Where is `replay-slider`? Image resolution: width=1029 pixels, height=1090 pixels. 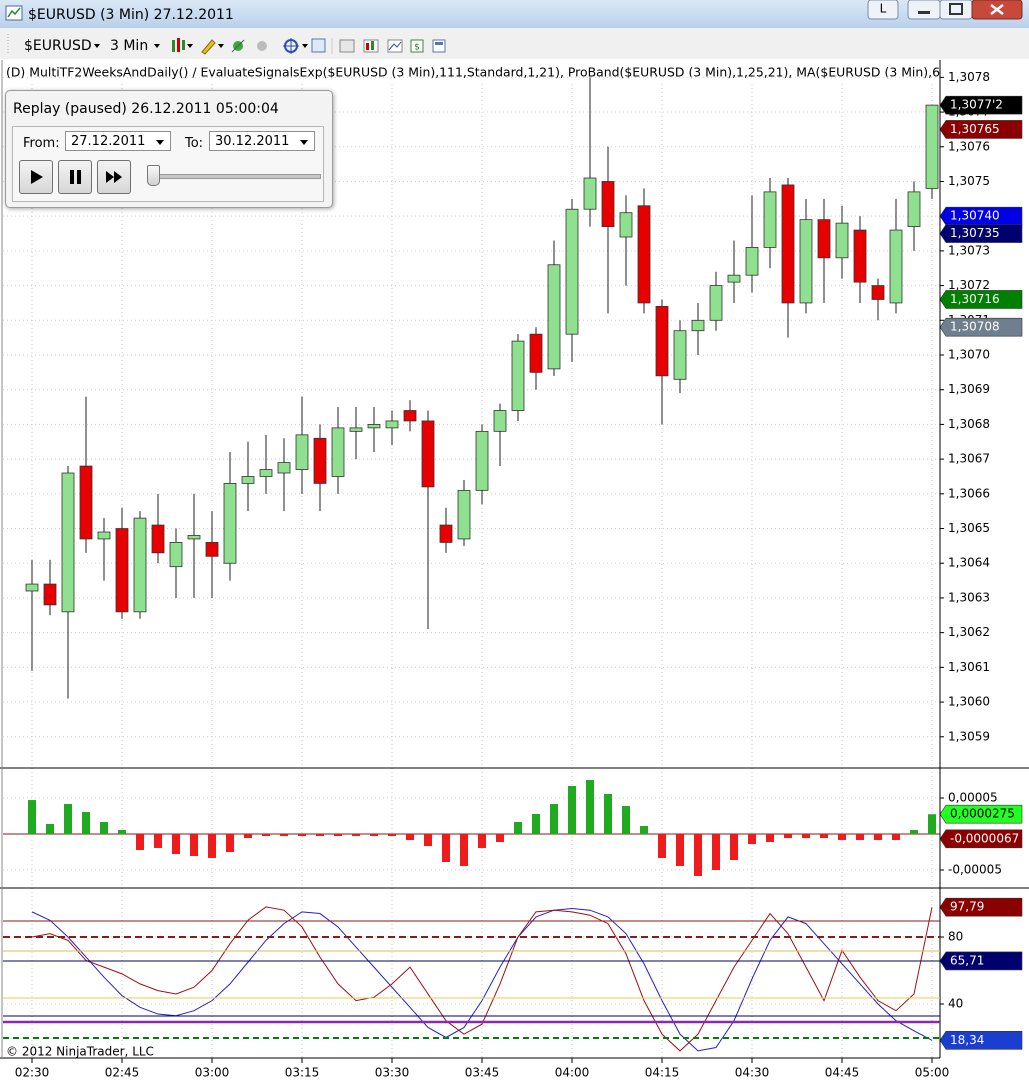 replay-slider is located at coordinates (237, 176).